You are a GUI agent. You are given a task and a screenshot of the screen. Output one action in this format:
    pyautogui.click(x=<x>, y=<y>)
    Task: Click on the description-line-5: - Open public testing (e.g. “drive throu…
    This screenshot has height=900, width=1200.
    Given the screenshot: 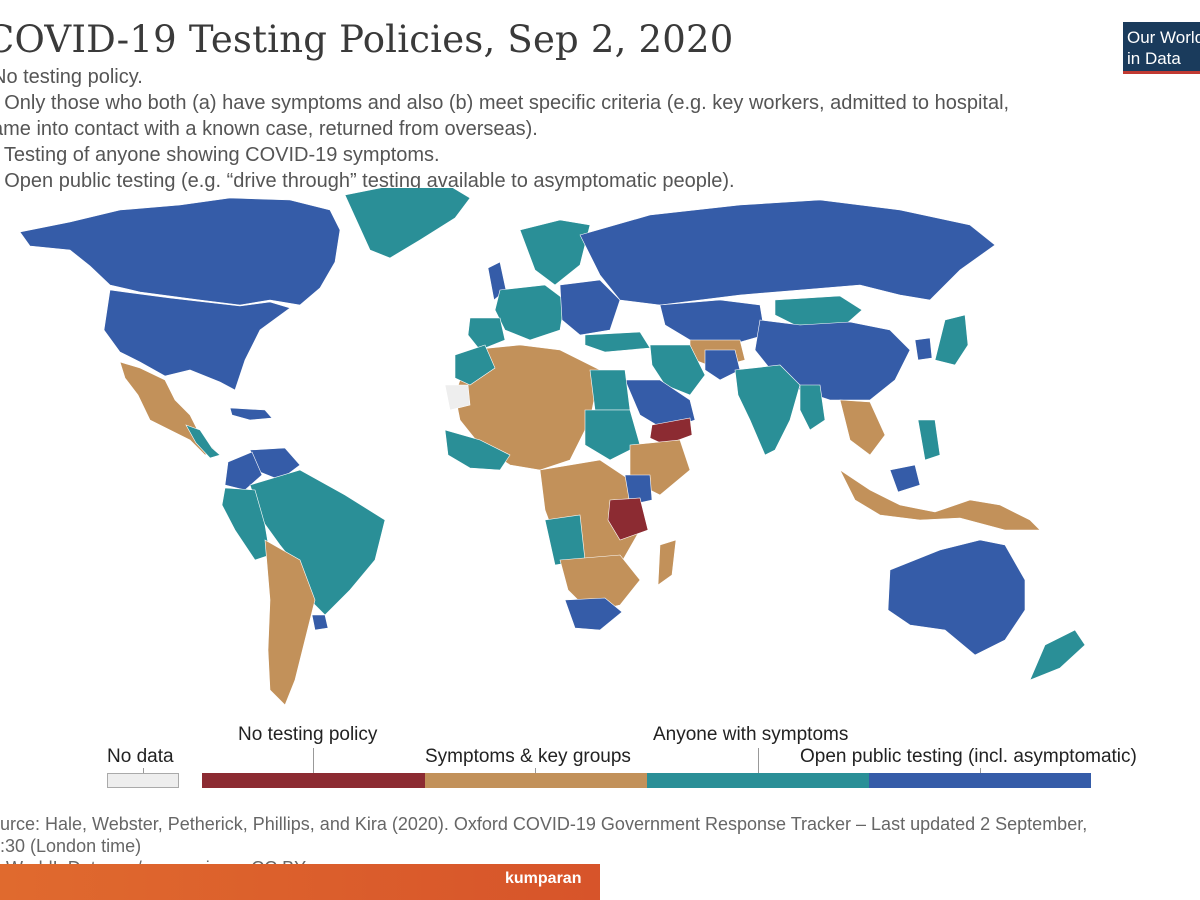 What is the action you would take?
    pyautogui.click(x=367, y=181)
    